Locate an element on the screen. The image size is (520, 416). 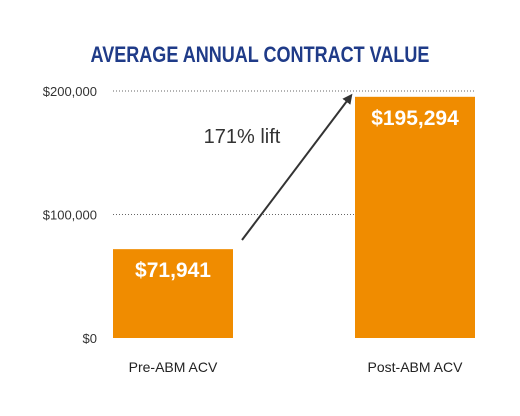
lift-arrow is located at coordinates (297, 167).